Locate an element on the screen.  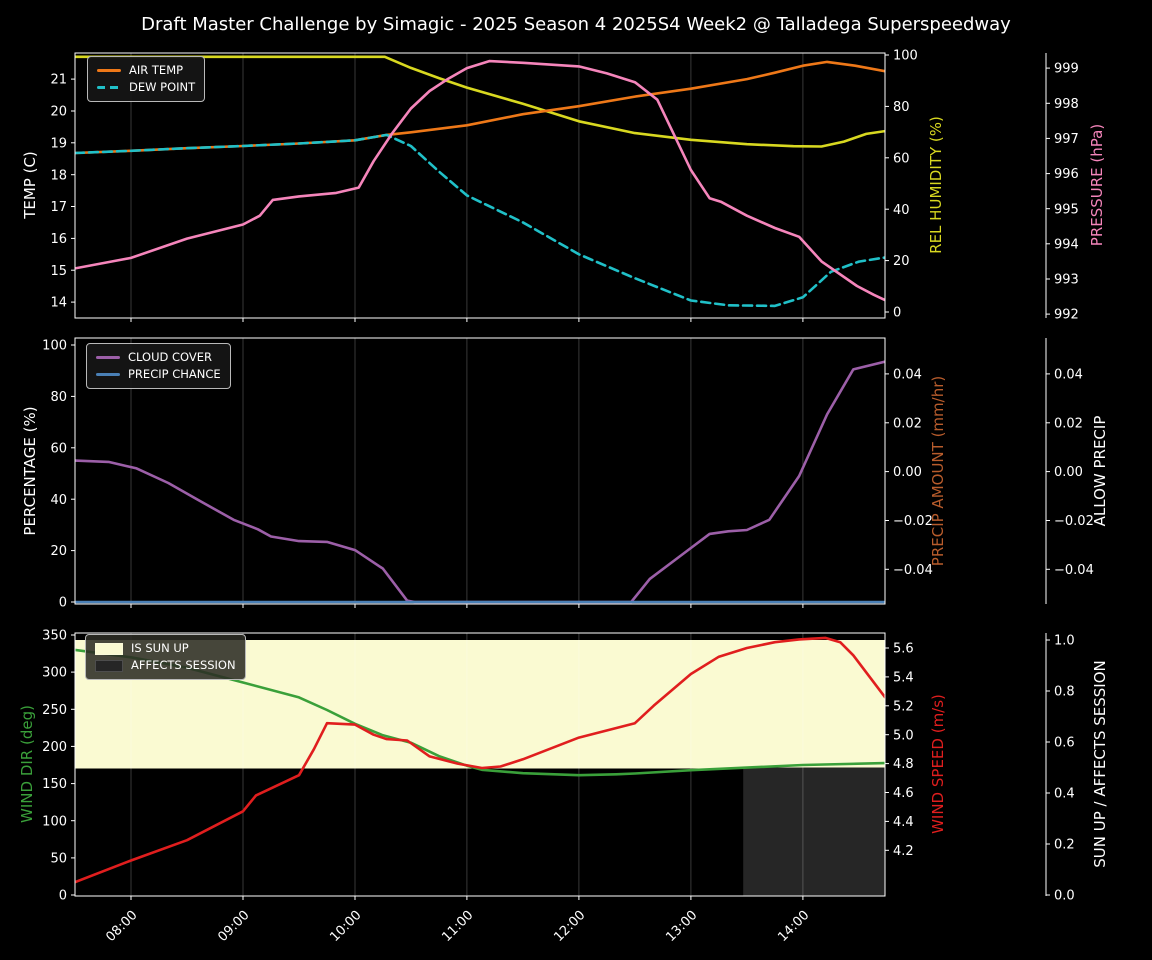
tick-label: 50 is located at coordinates (58, 858).